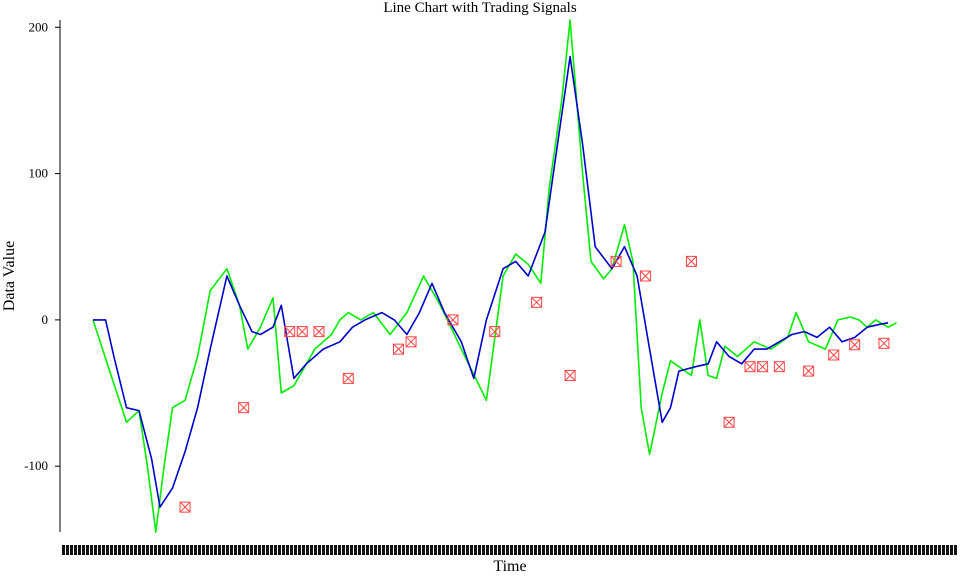  Describe the element at coordinates (9, 276) in the screenshot. I see `y-axis-label: Data Value` at that location.